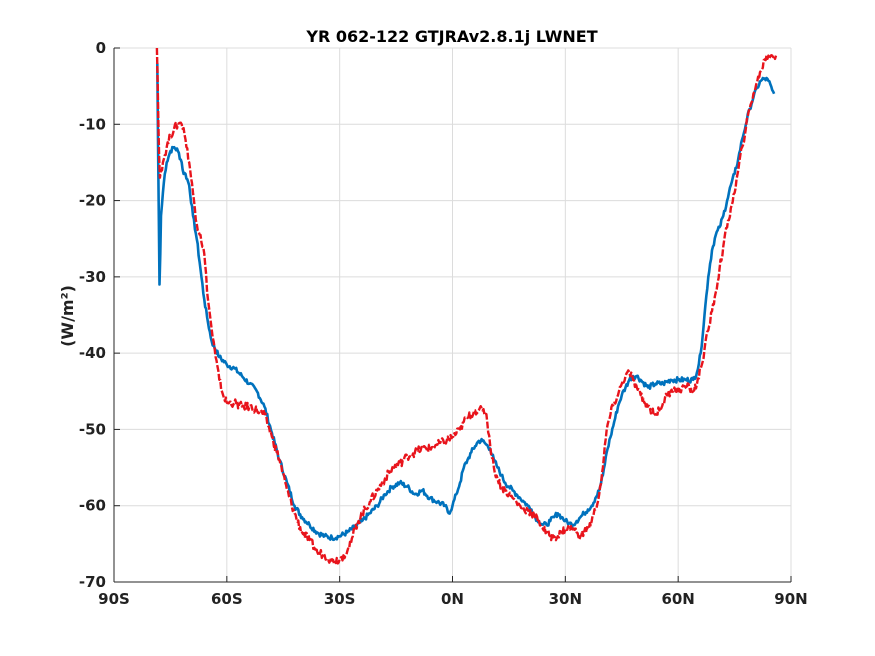 This screenshot has height=656, width=875. What do you see at coordinates (677, 599) in the screenshot?
I see `x-tick-label: 60N` at bounding box center [677, 599].